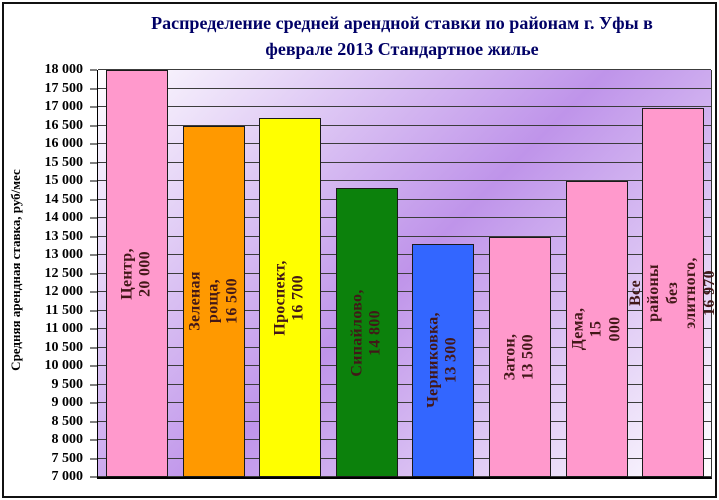 This screenshot has width=719, height=500. I want to click on y-tick-label: 7 000, so click(67, 476).